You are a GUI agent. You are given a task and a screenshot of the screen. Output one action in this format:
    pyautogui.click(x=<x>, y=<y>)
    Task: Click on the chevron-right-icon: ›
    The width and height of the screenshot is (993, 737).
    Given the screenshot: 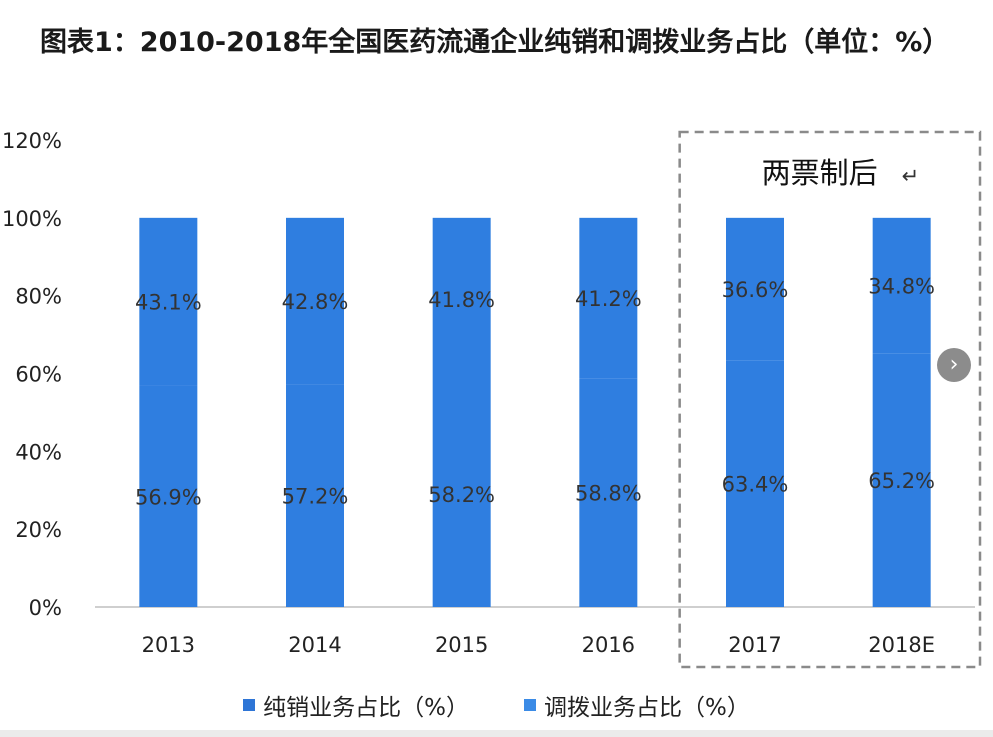 What is the action you would take?
    pyautogui.click(x=954, y=364)
    